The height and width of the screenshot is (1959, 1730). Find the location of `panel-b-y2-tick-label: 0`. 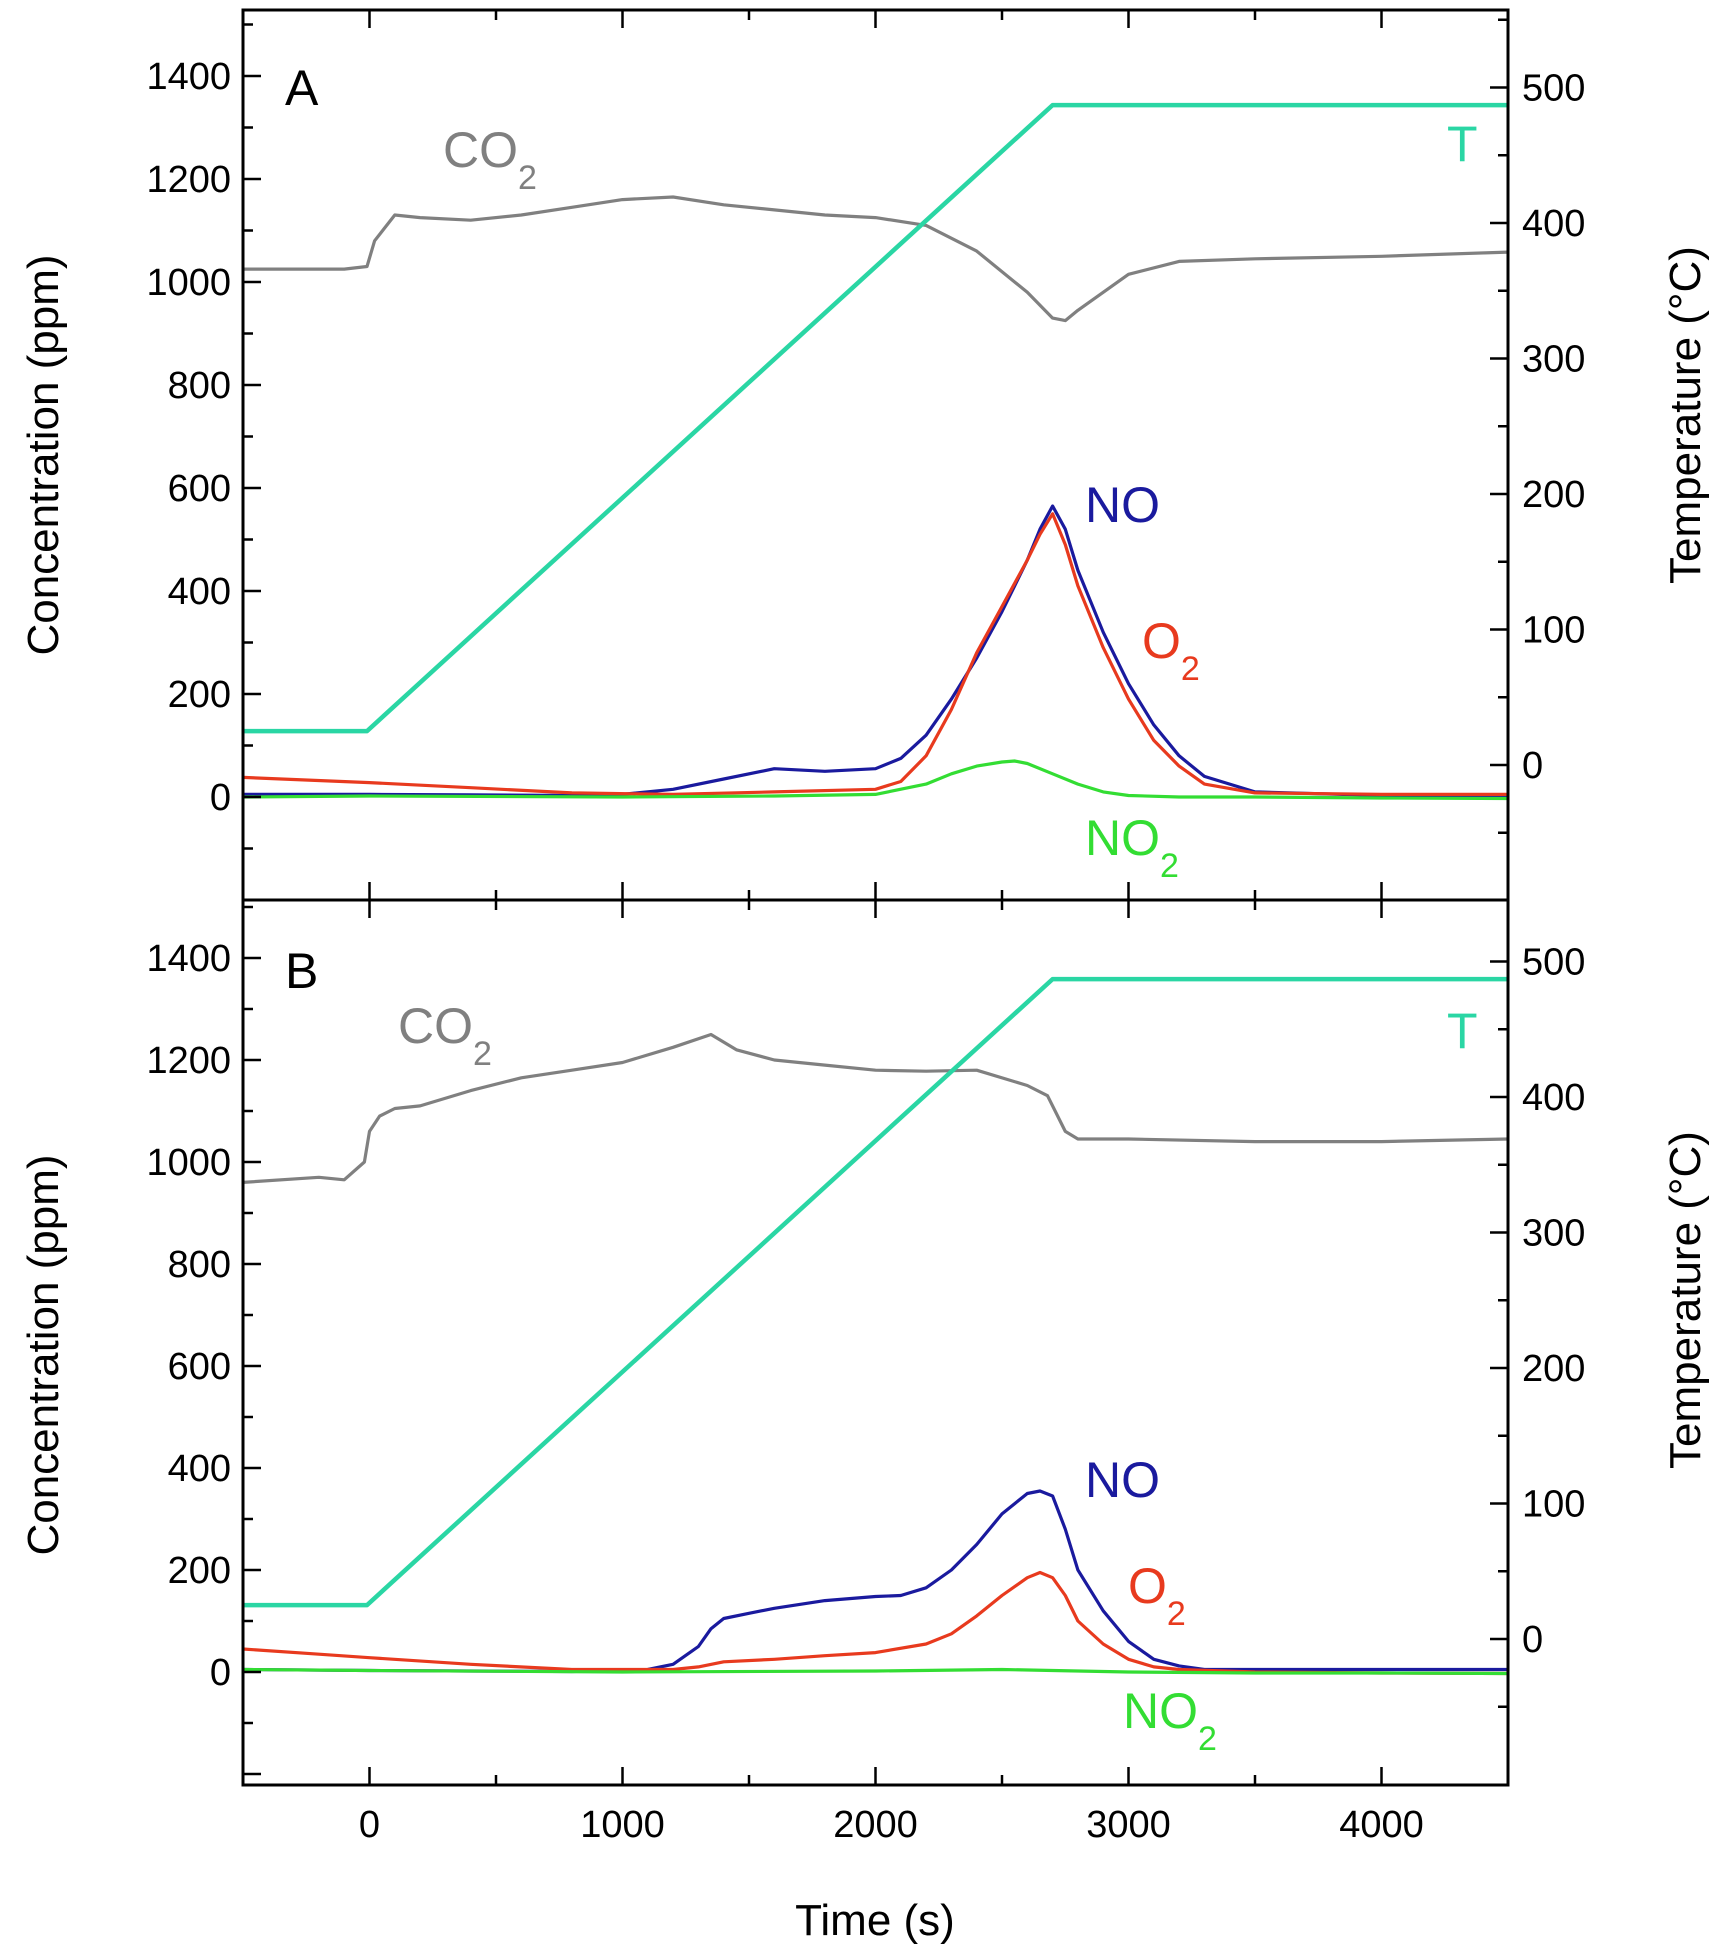

panel-b-y2-tick-label: 0 is located at coordinates (1532, 1640).